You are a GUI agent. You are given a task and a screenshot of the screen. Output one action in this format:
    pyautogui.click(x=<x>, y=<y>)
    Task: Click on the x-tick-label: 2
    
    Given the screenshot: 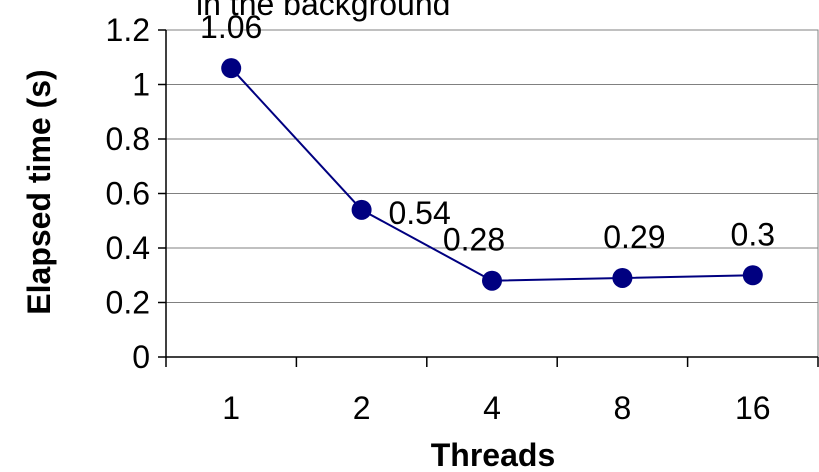 What is the action you would take?
    pyautogui.click(x=362, y=408)
    